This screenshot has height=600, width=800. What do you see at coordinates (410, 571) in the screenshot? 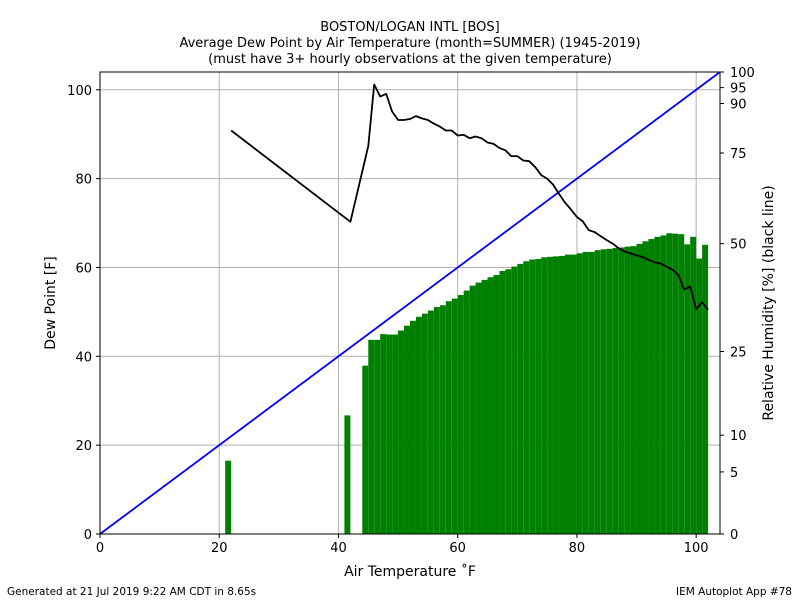
I see `x-axis-label: Air Temperature ˚F` at bounding box center [410, 571].